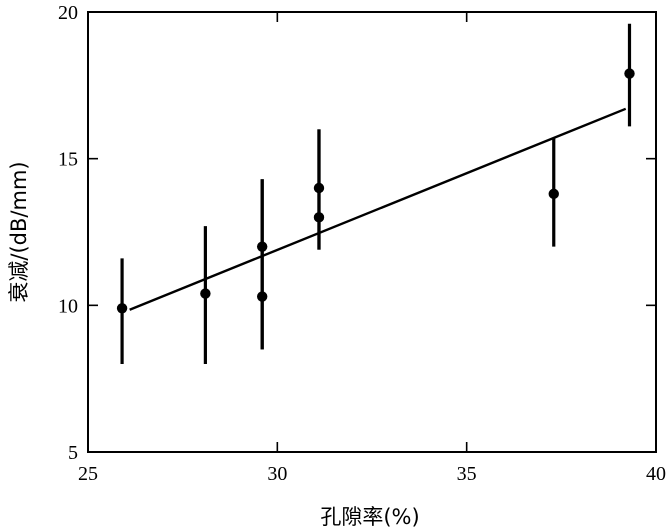 This screenshot has width=668, height=531. I want to click on y-tick-label: 20, so click(68, 13).